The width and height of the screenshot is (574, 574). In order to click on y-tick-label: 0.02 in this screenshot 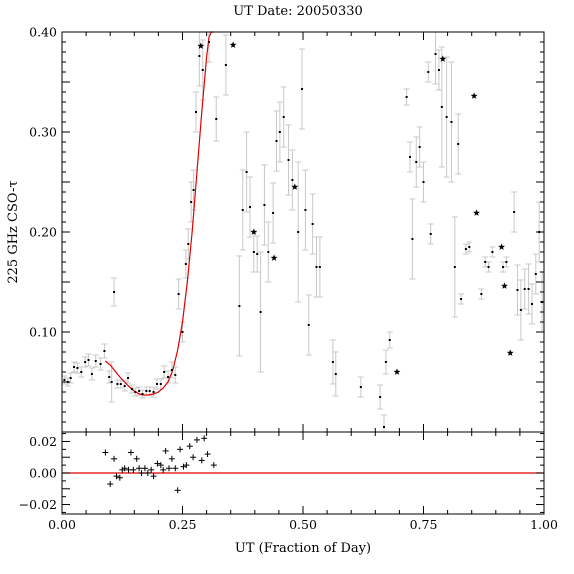, I will do `click(43, 441)`.